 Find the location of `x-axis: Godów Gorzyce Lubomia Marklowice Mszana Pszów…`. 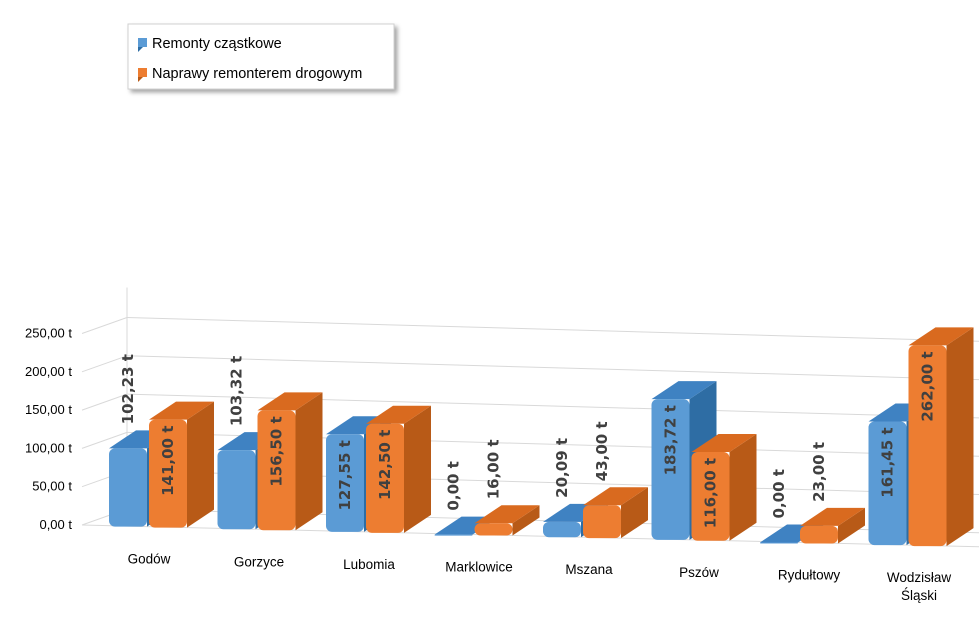

x-axis: Godów Gorzyce Lubomia Marklowice Mszana Pszów… is located at coordinates (540, 577).